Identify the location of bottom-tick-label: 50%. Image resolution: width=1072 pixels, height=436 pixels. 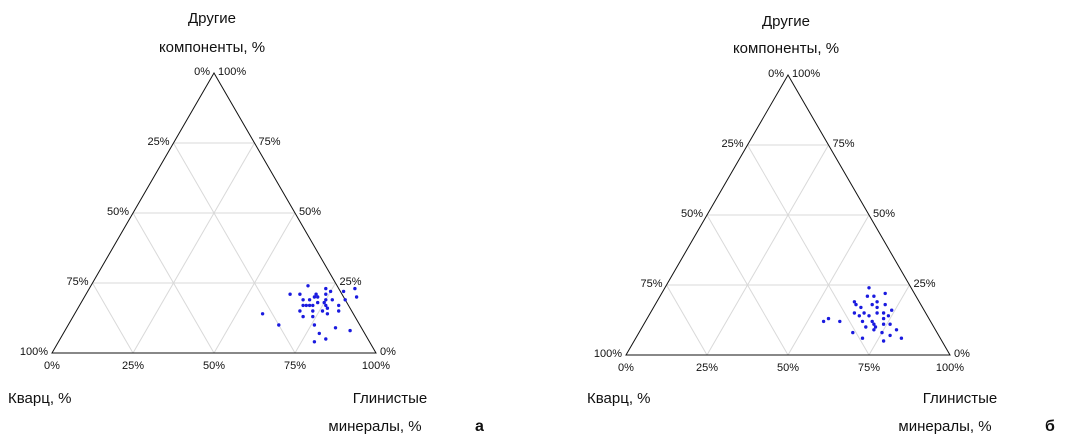
(214, 366).